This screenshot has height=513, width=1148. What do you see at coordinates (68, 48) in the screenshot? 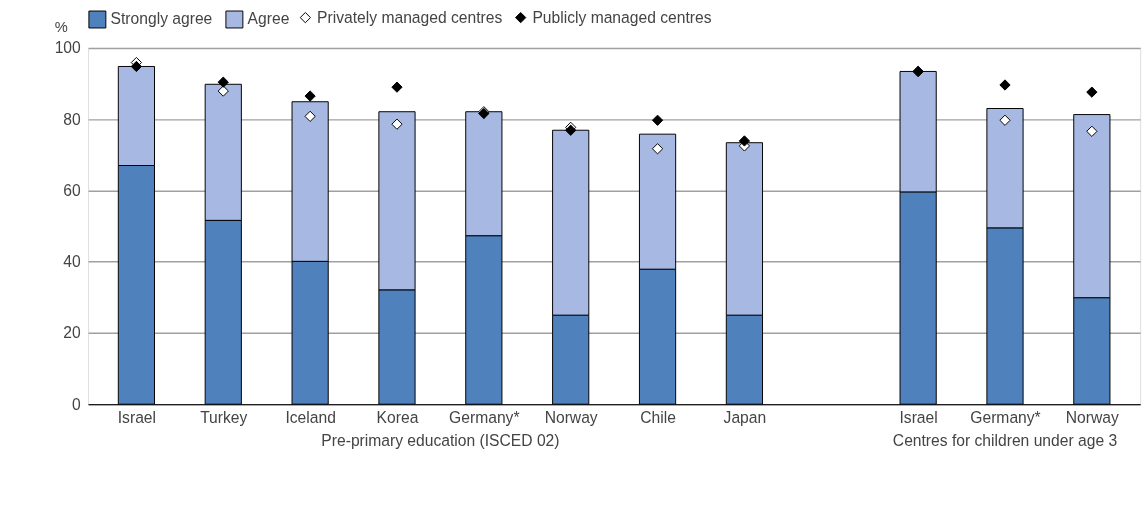
I see `y-tick-label: 100` at bounding box center [68, 48].